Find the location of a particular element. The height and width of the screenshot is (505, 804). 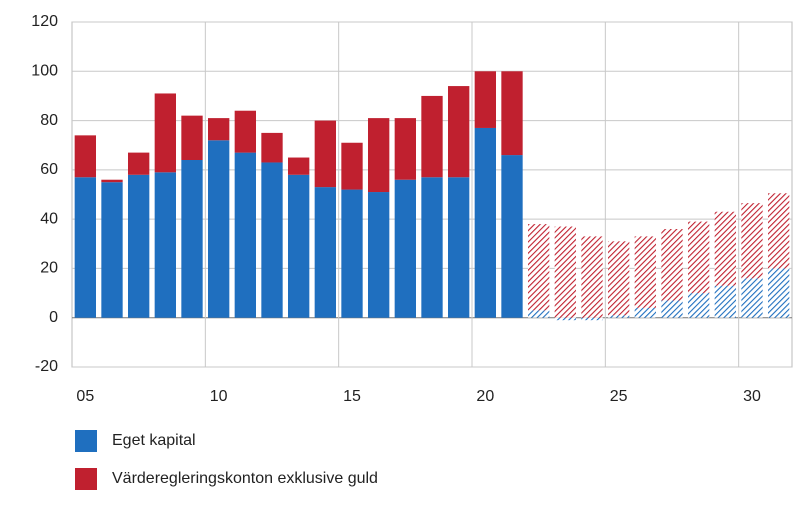

y-tick-label: 120 is located at coordinates (44, 21).